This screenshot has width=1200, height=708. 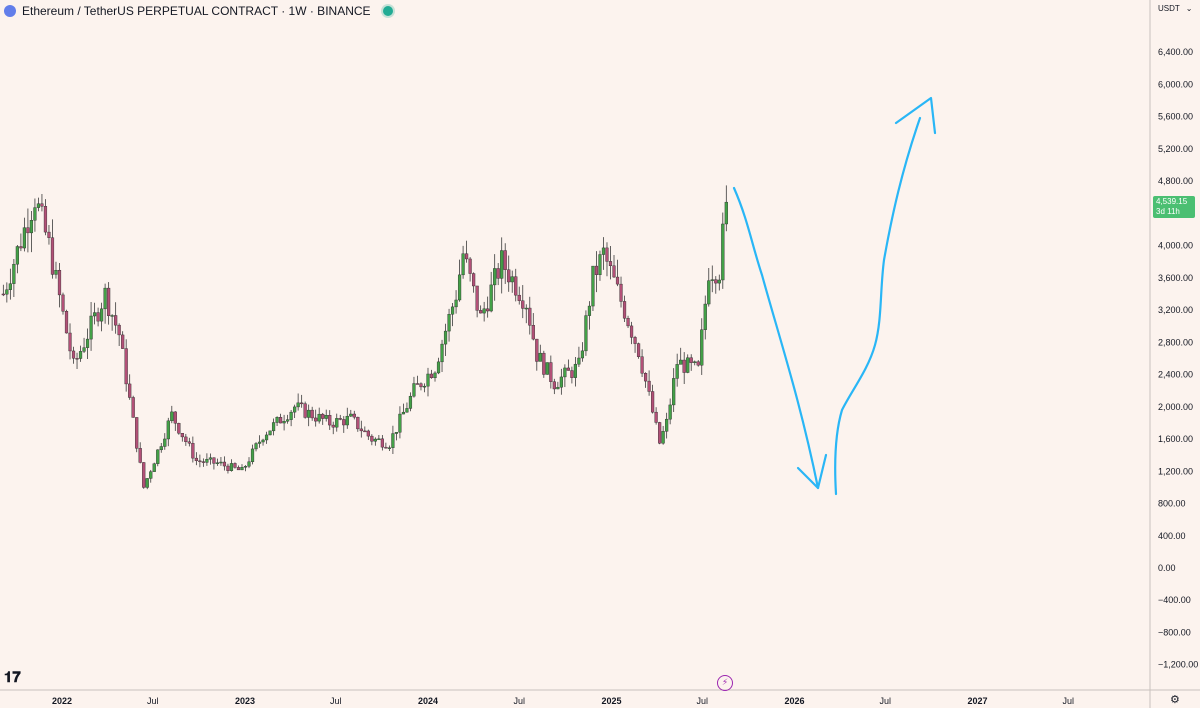 What do you see at coordinates (1175, 117) in the screenshot?
I see `y-tick-label: 5,600.00` at bounding box center [1175, 117].